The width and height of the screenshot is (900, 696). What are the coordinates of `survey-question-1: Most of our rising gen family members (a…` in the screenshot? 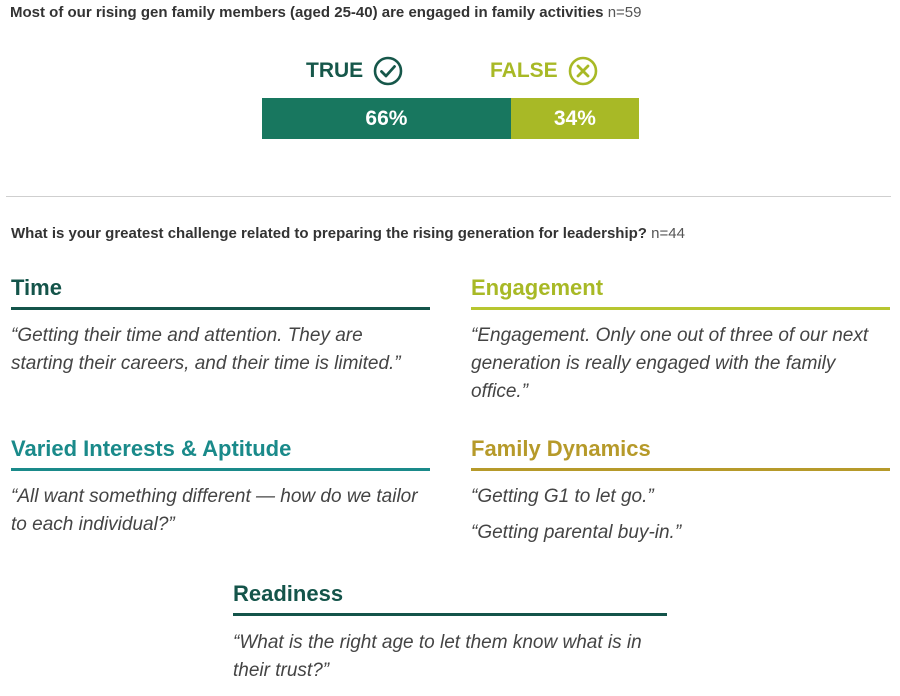 It's located at (325, 12).